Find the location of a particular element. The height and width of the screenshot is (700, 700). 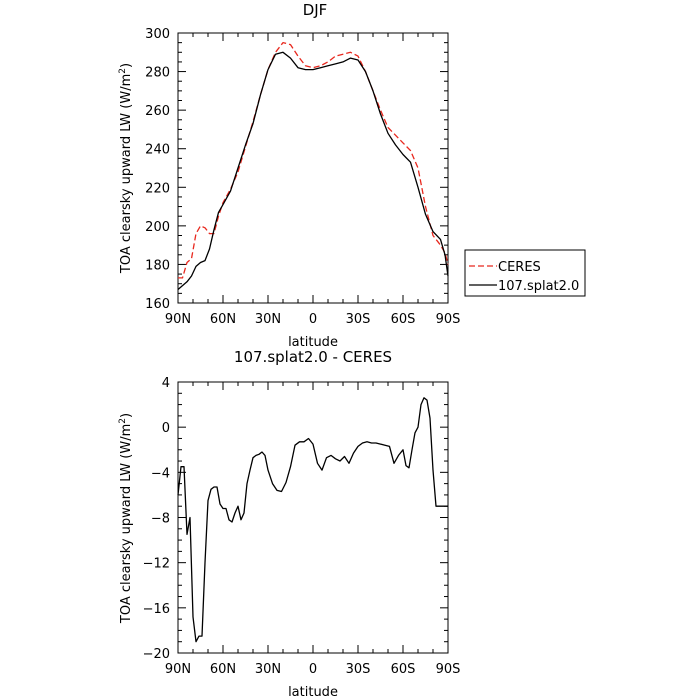

bottom-series-lines is located at coordinates (312, 520).